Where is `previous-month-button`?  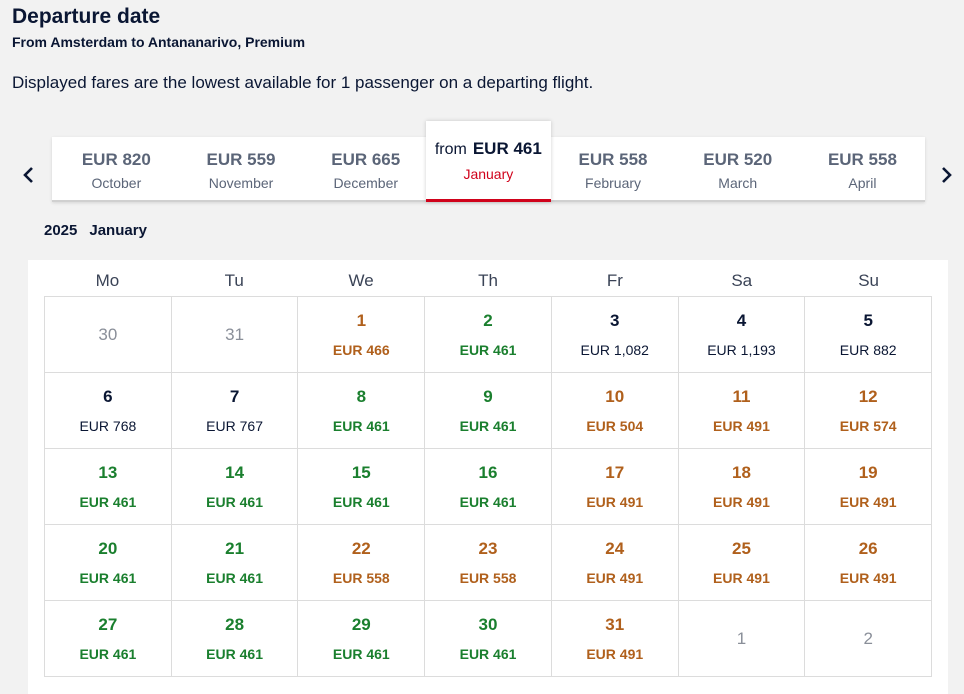 previous-month-button is located at coordinates (28, 175).